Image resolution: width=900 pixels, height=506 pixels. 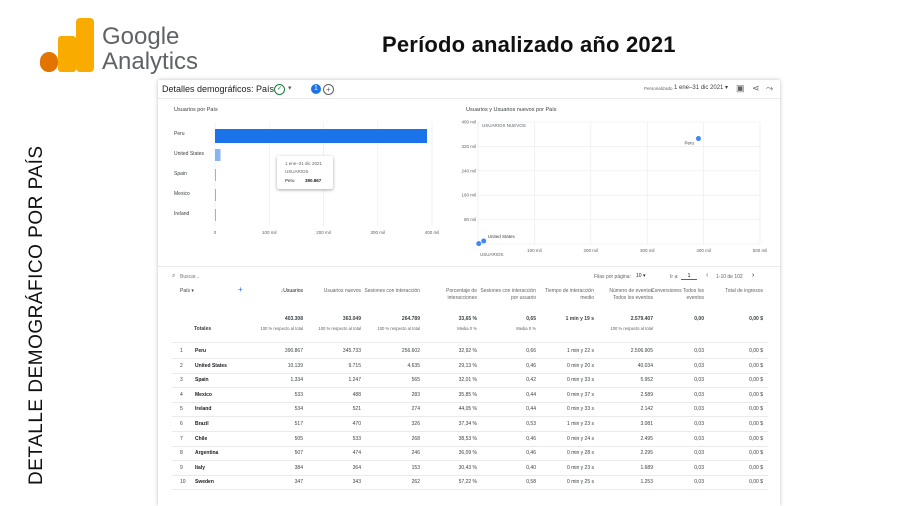 What do you see at coordinates (580, 380) in the screenshot?
I see `row-value: 0 min y 33 s` at bounding box center [580, 380].